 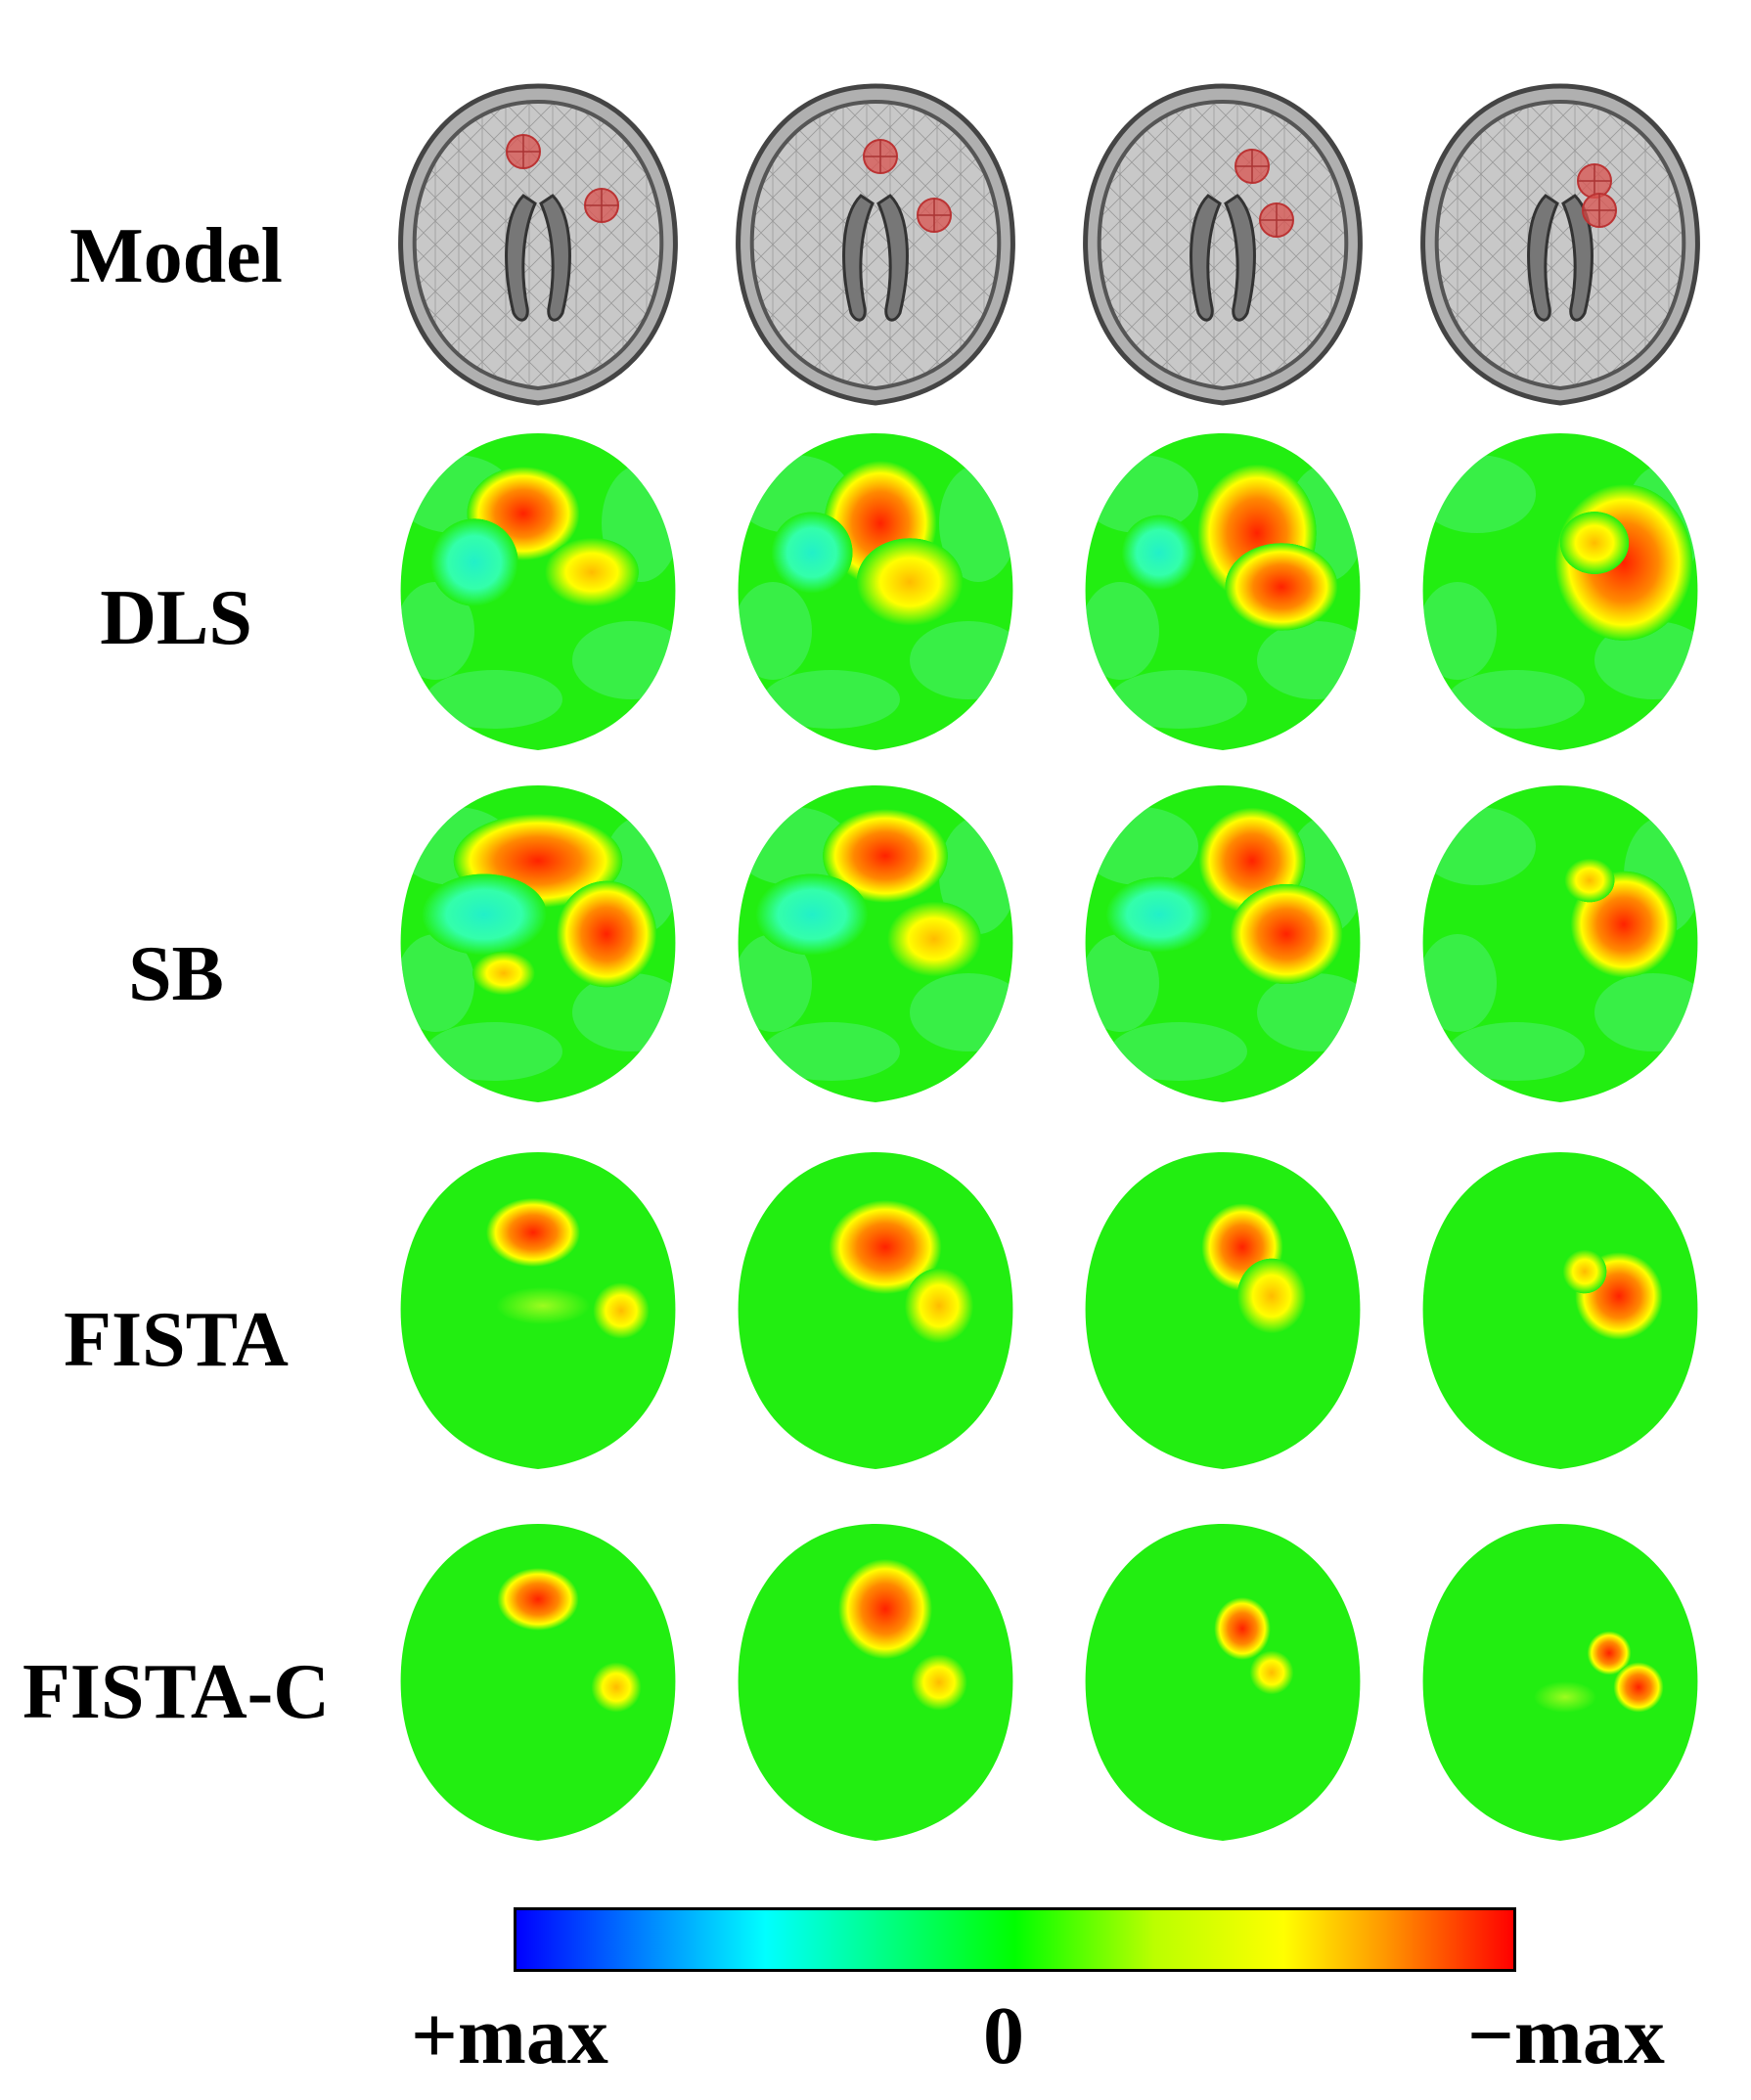 I want to click on row-label-dls: DLS, so click(x=176, y=618).